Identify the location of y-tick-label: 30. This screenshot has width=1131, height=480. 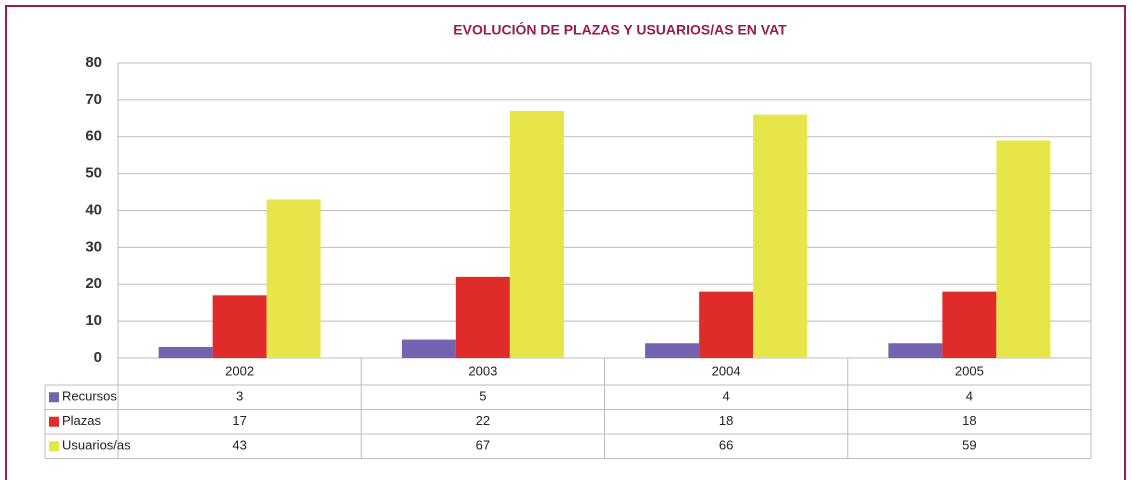
(93, 246).